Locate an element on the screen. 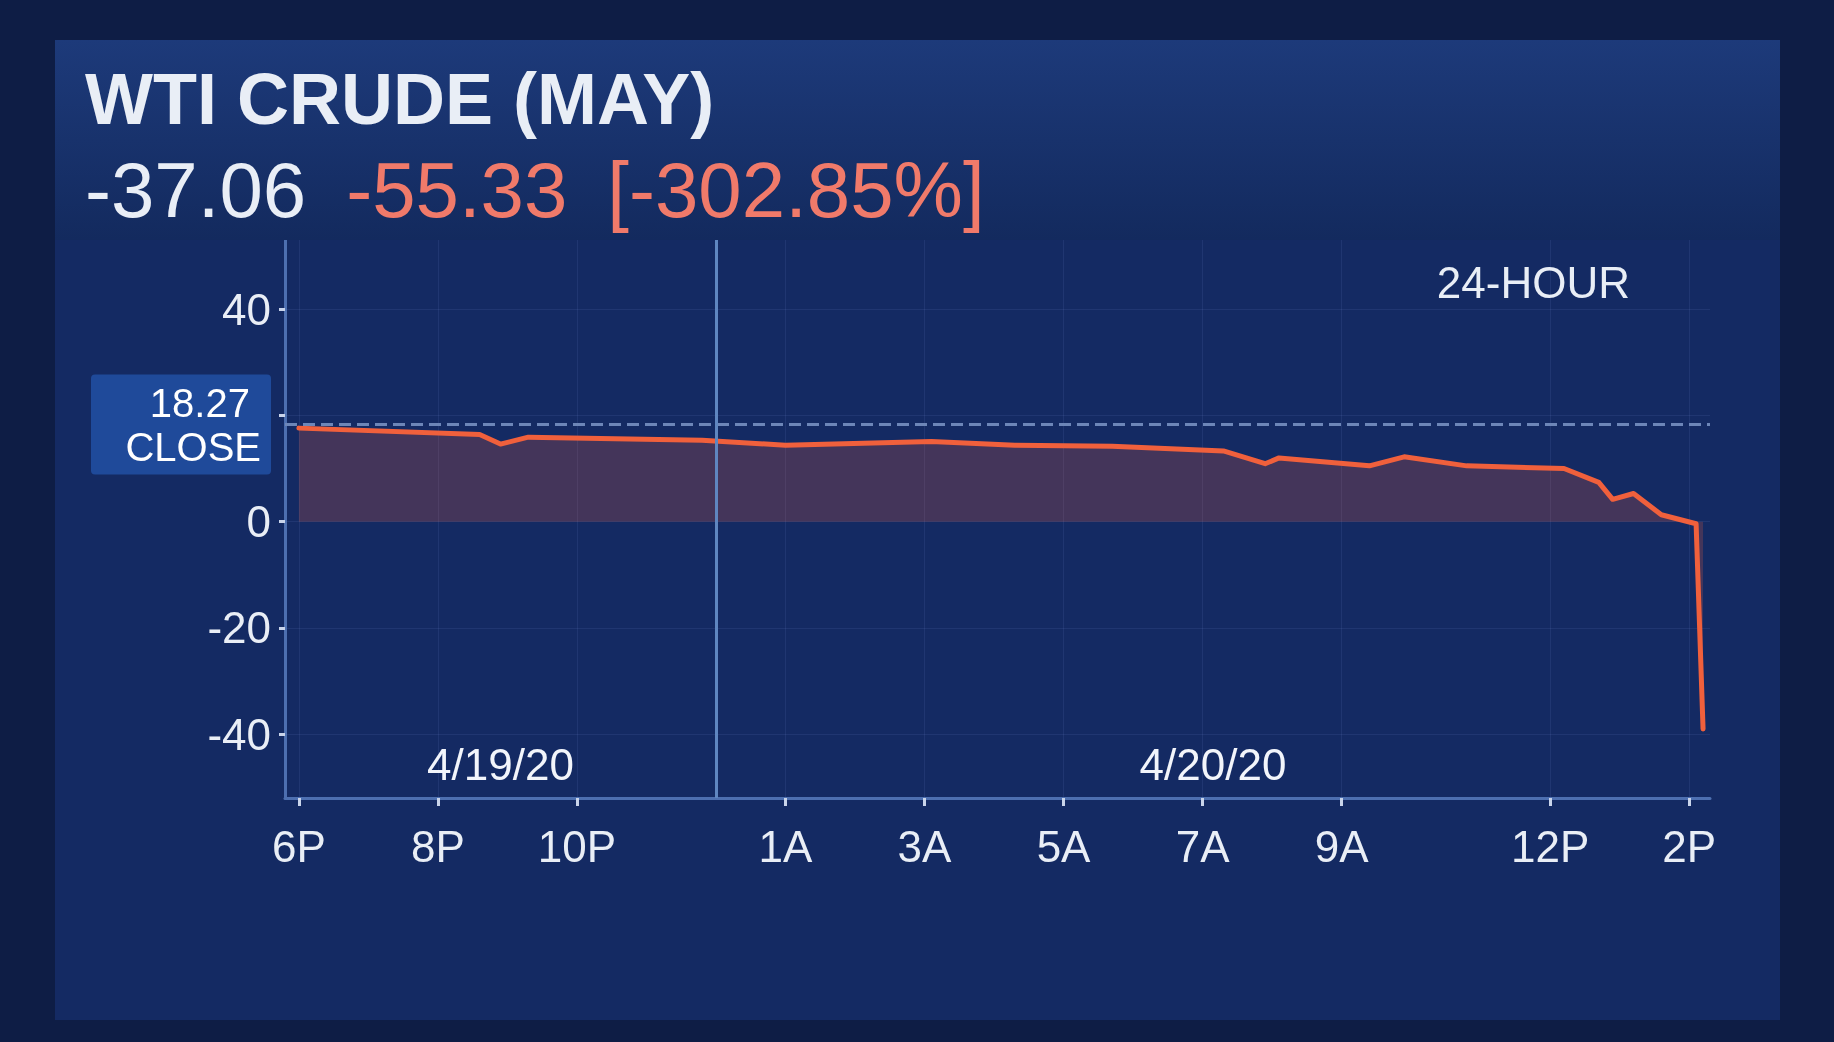  x-tick-label: 12P is located at coordinates (1550, 846).